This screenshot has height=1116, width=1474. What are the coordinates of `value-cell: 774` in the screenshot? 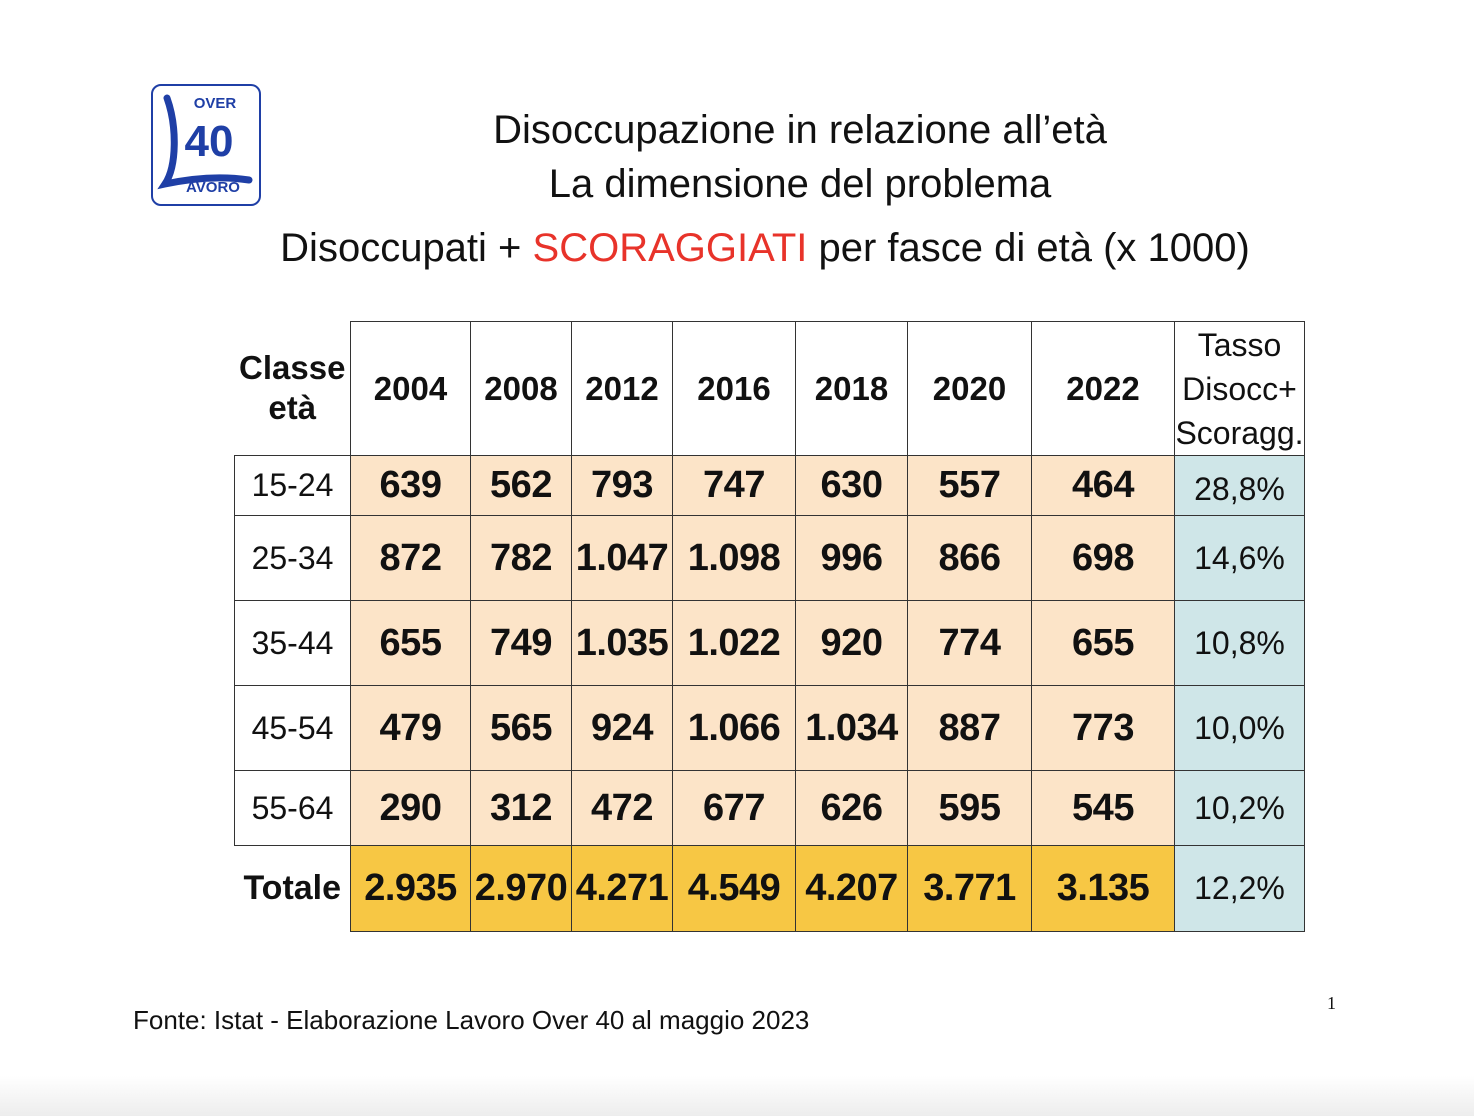 It's located at (969, 643).